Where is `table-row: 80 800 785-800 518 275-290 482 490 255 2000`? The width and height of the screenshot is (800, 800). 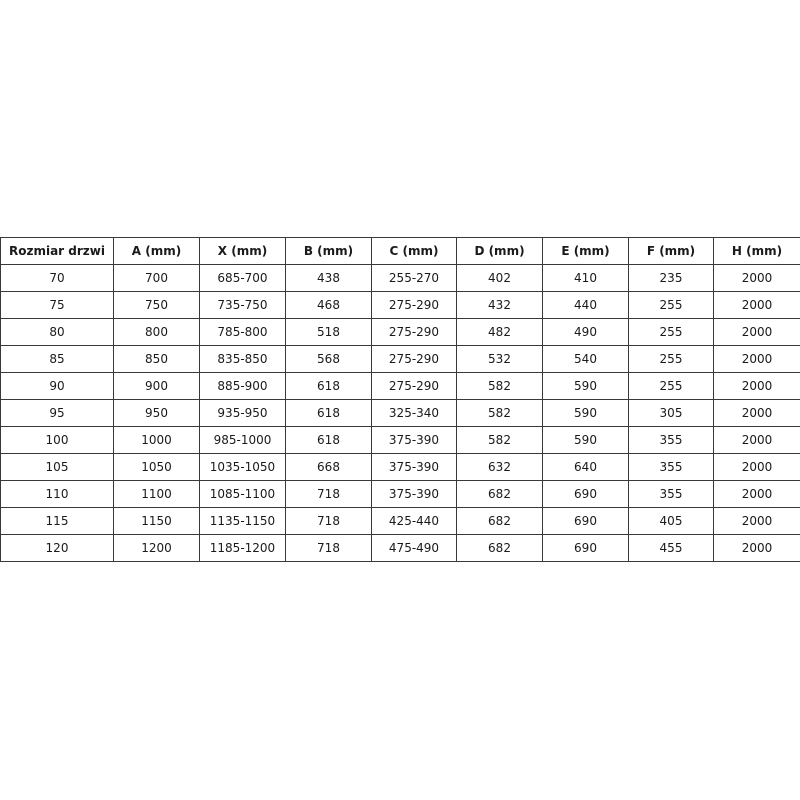 table-row: 80 800 785-800 518 275-290 482 490 255 2000 is located at coordinates (400, 332).